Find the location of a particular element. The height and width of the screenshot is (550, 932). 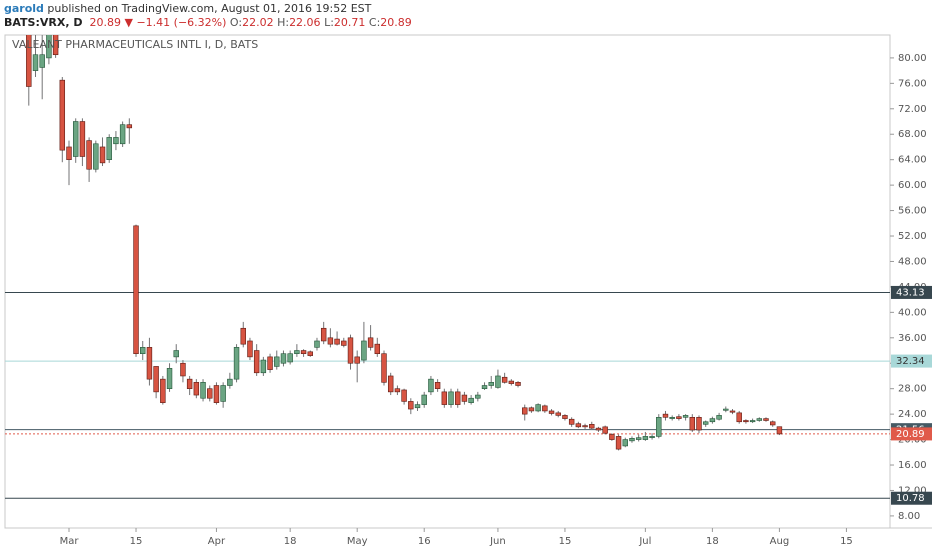

x-tick-label: Aug is located at coordinates (780, 541).